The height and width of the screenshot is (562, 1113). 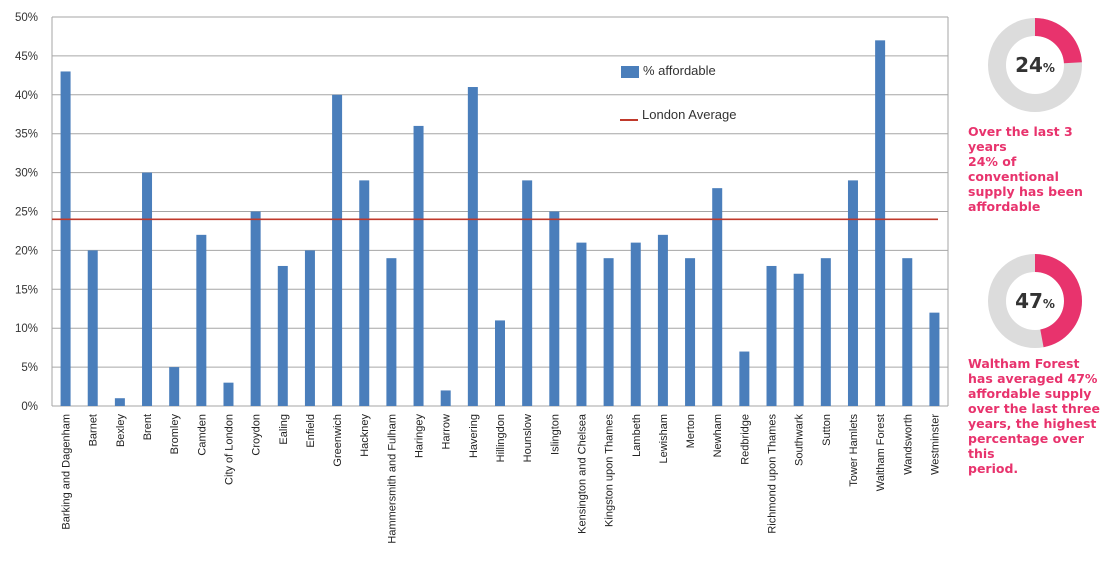 What do you see at coordinates (691, 431) in the screenshot?
I see `x-tick-label: Merton` at bounding box center [691, 431].